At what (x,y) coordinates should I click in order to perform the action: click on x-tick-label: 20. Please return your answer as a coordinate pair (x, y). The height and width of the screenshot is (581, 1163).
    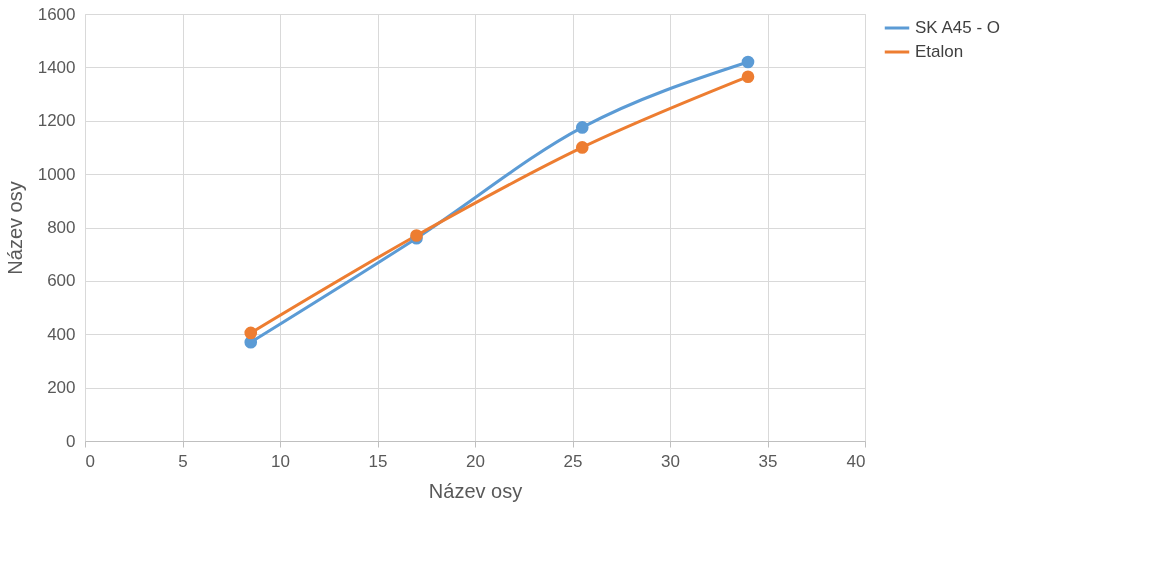
    Looking at the image, I should click on (475, 461).